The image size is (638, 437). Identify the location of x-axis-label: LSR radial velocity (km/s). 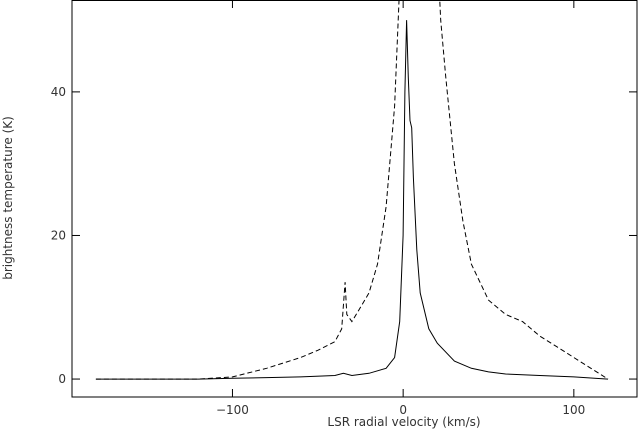
(403, 422).